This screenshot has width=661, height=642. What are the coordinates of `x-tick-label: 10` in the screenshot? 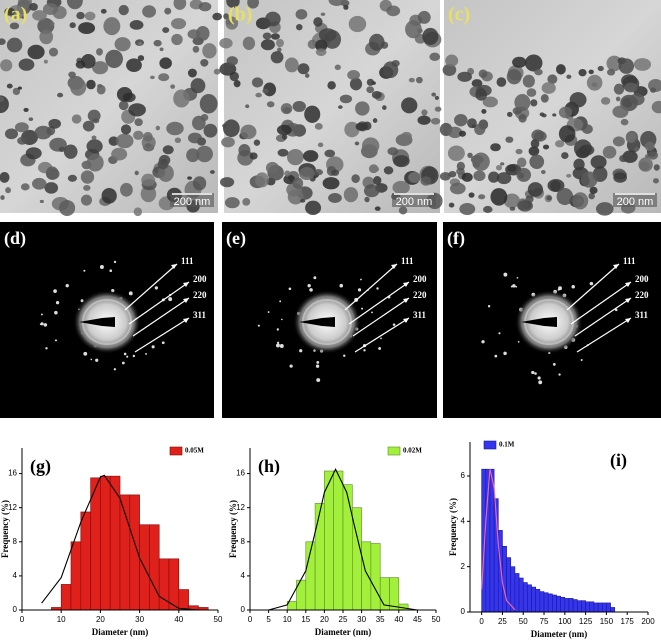 It's located at (287, 619).